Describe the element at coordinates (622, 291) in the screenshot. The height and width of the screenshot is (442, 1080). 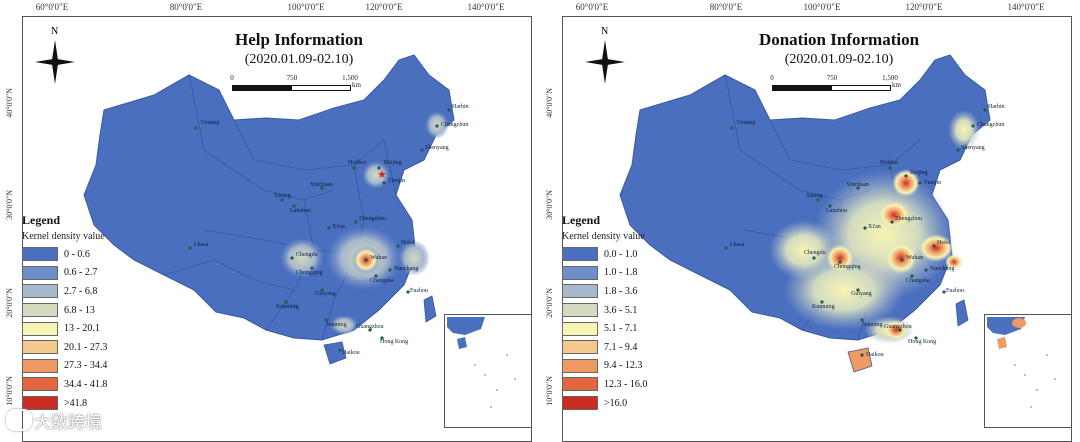
I see `legend-item: 1.8 - 3.6` at that location.